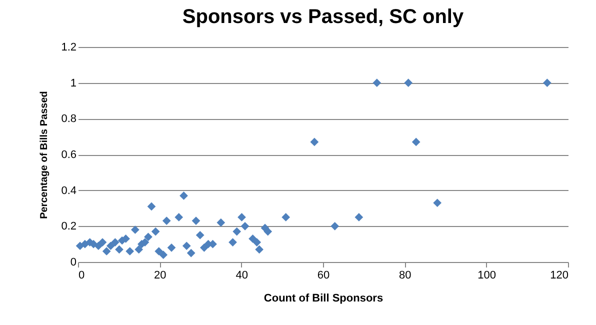 The height and width of the screenshot is (325, 596). What do you see at coordinates (405, 276) in the screenshot?
I see `x-tick-label: 80` at bounding box center [405, 276].